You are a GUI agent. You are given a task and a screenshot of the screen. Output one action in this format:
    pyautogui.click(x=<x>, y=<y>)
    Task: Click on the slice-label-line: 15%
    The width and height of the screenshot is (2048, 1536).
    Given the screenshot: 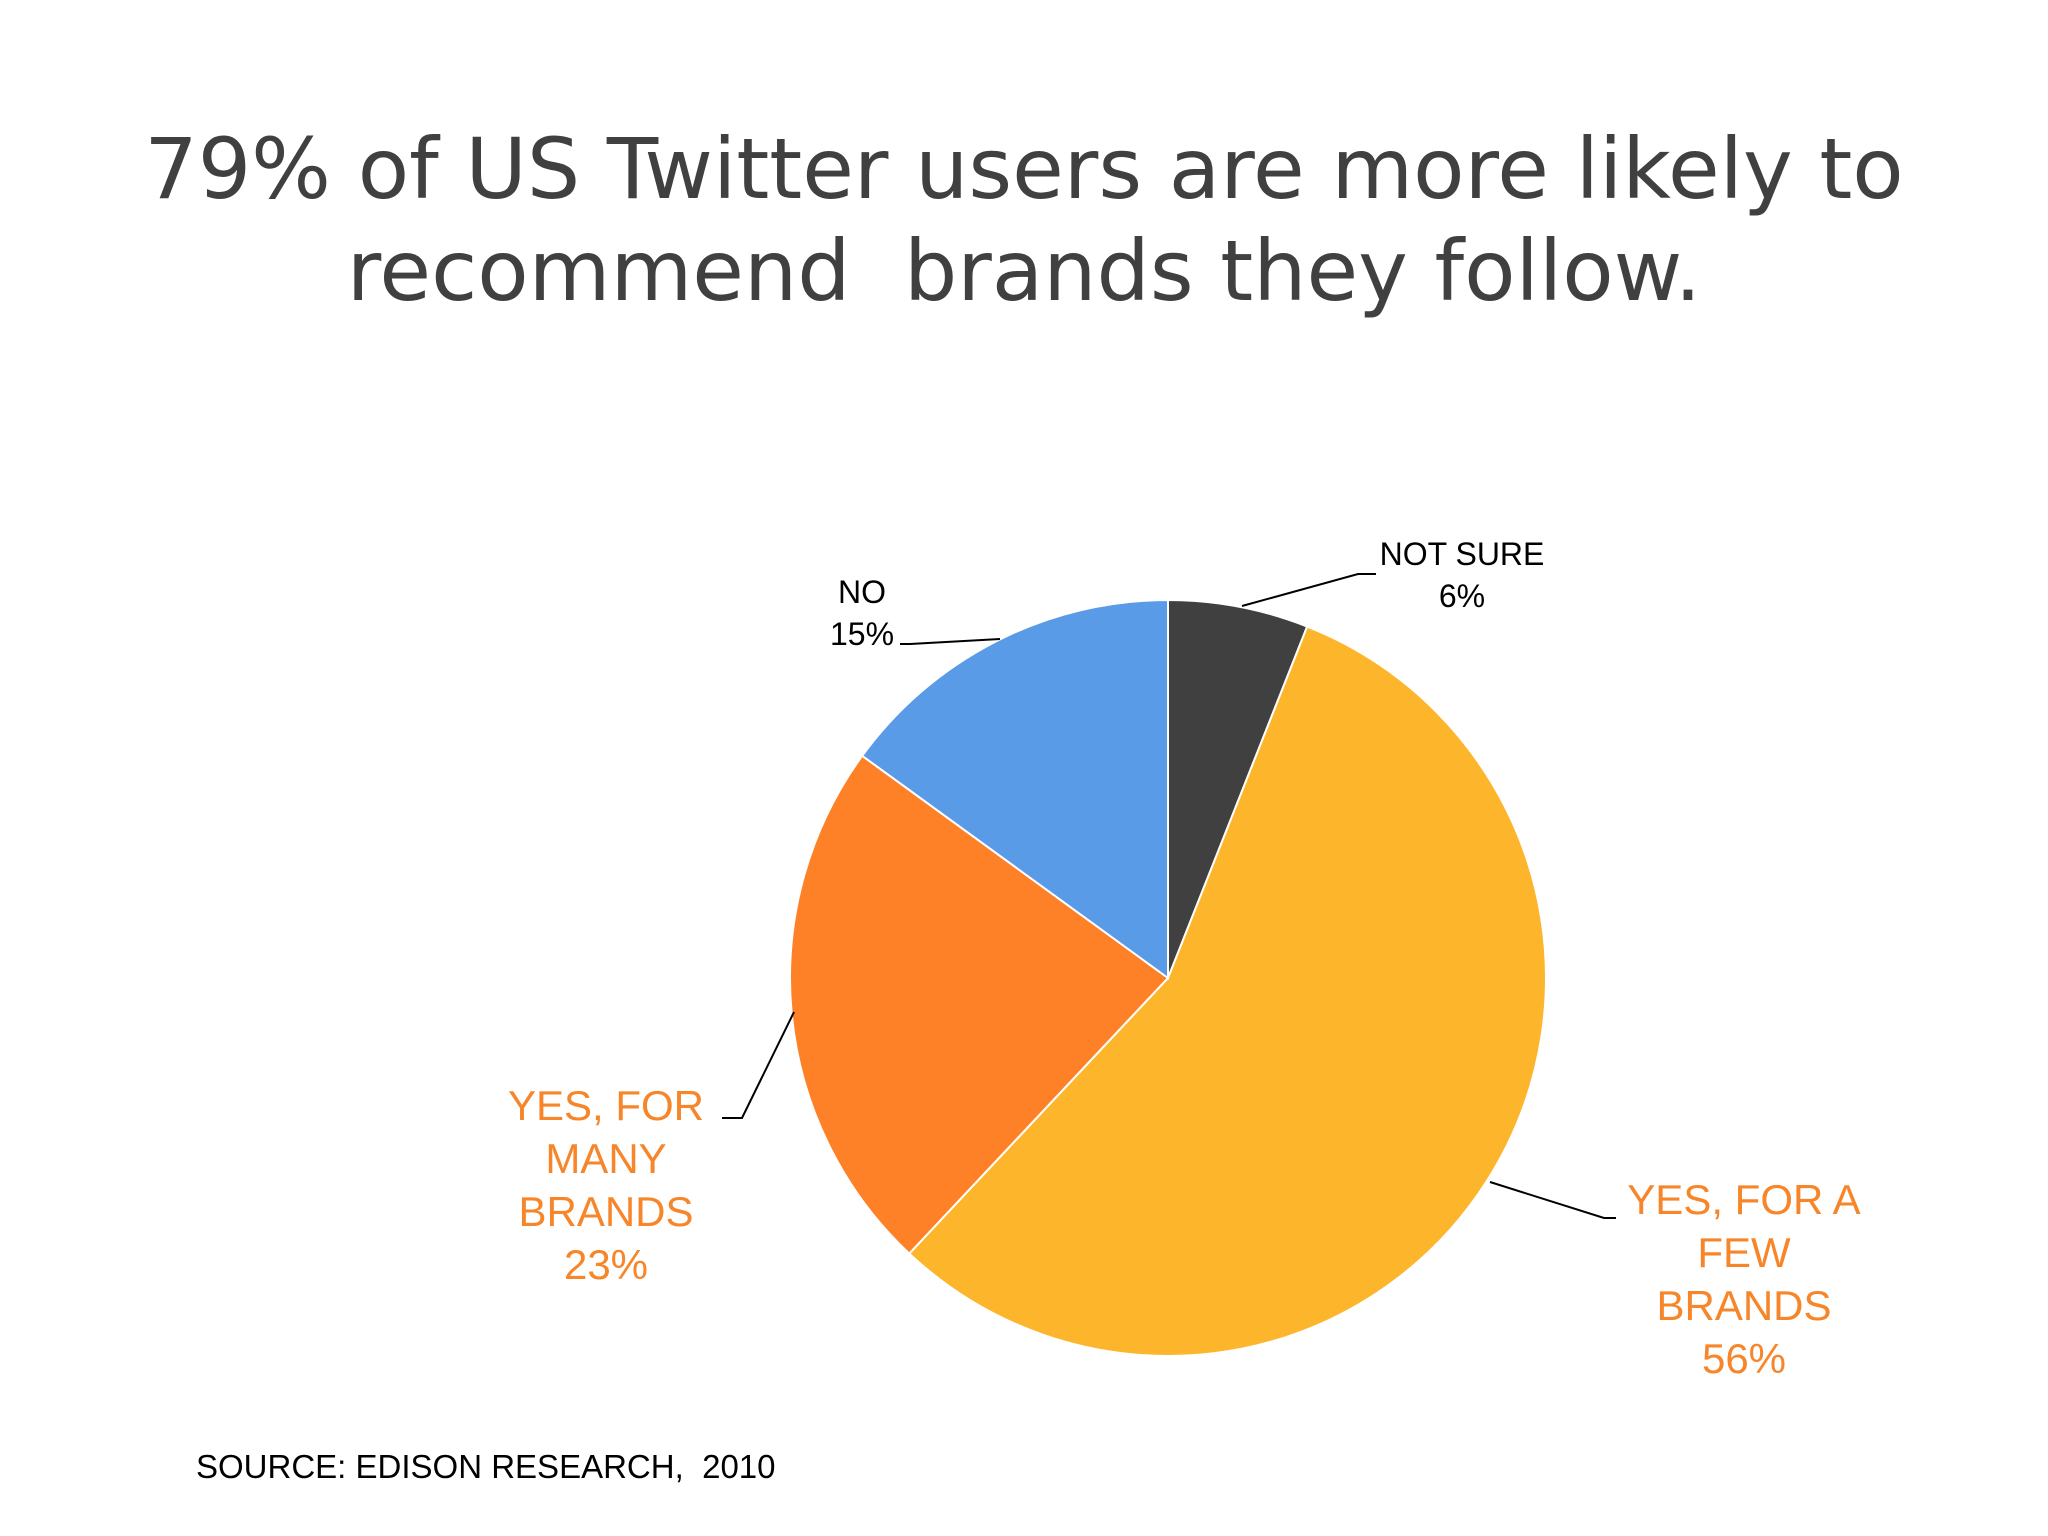 What is the action you would take?
    pyautogui.click(x=862, y=634)
    